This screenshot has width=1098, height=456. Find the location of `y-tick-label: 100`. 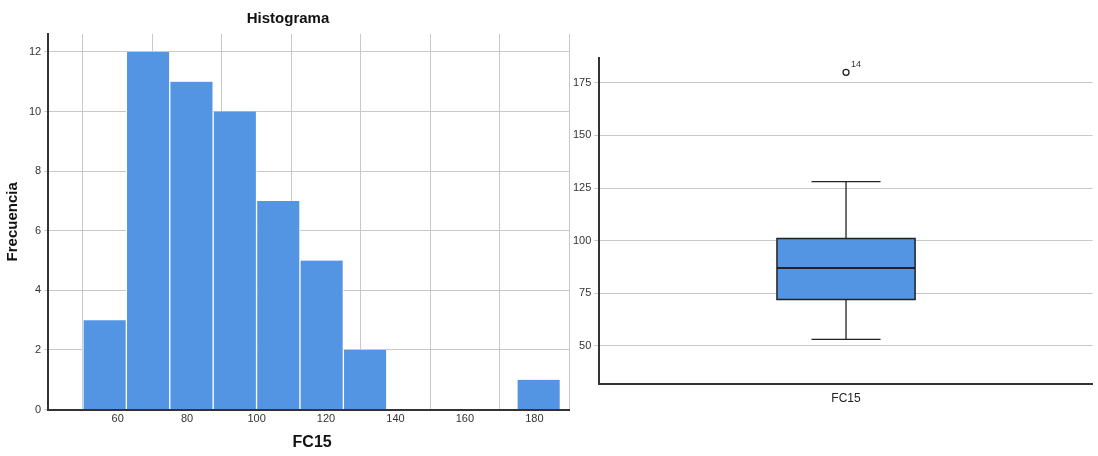

y-tick-label: 100 is located at coordinates (582, 239).